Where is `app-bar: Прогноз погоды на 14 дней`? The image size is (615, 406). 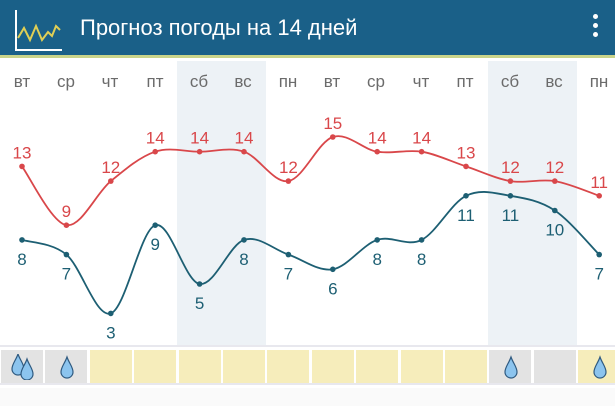 app-bar: Прогноз погоды на 14 дней is located at coordinates (307, 29).